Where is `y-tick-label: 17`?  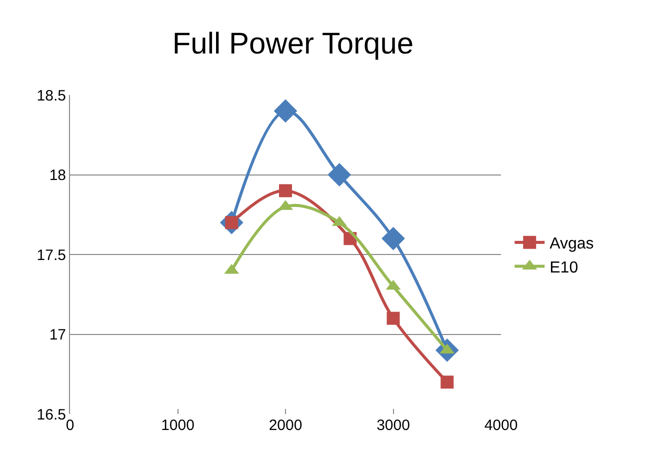
y-tick-label: 17 is located at coordinates (57, 335).